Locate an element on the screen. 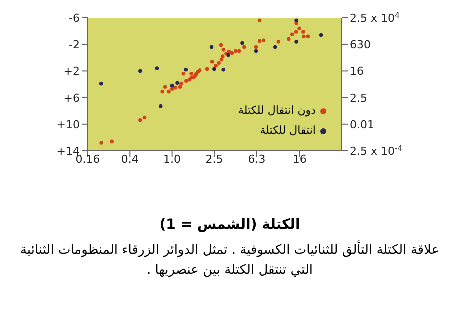  text: علاقة الكتلة التألق للثنائيات الكسوفية . تمثل الدوائر الزرقاء المنظومات الثنائية التي تنتقل الكتلة بين عنصريها . is located at coordinates (230, 260).